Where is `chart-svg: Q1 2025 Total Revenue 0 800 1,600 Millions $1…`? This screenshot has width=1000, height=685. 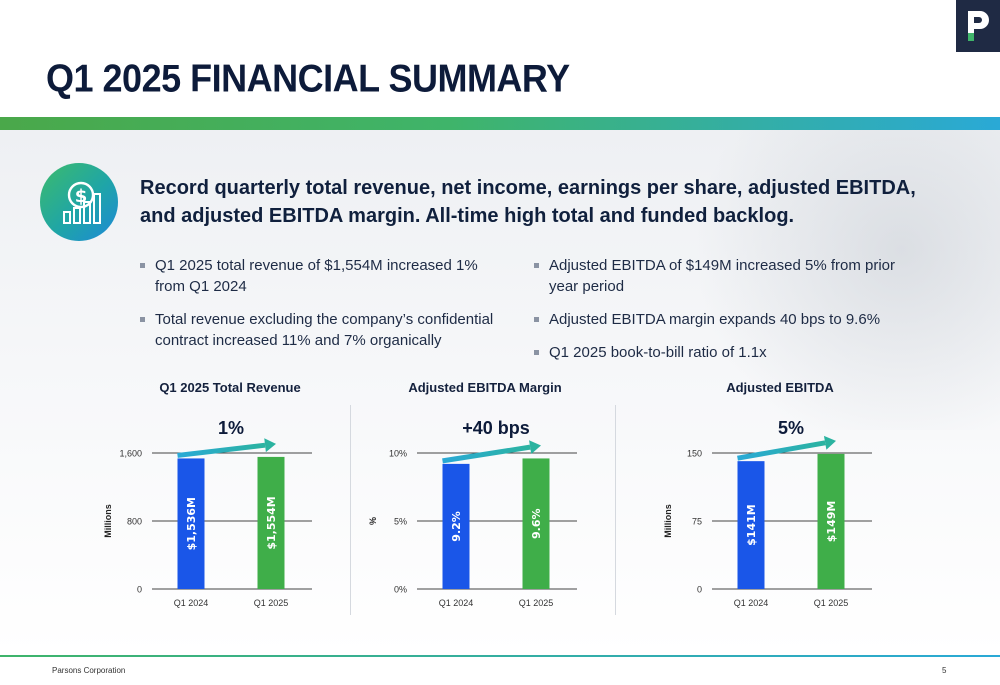
chart-svg: Q1 2025 Total Revenue 0 800 1,600 Millions $1… is located at coordinates (207, 494).